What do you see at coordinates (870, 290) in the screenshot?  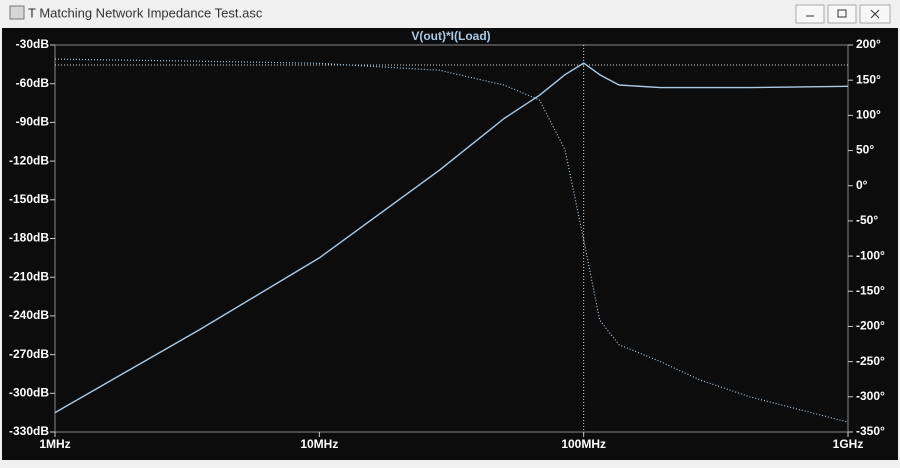 I see `y2-tick-label: -150°` at bounding box center [870, 290].